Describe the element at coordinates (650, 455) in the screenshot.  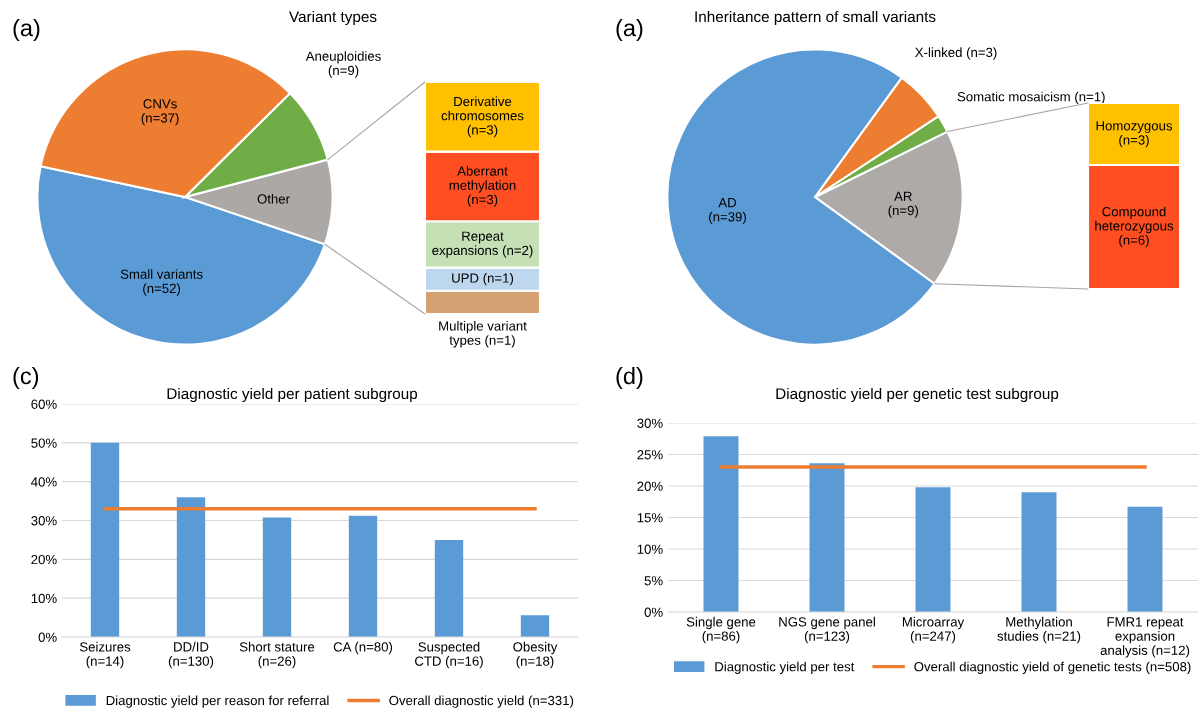
I see `y-tick-label: 25%` at that location.